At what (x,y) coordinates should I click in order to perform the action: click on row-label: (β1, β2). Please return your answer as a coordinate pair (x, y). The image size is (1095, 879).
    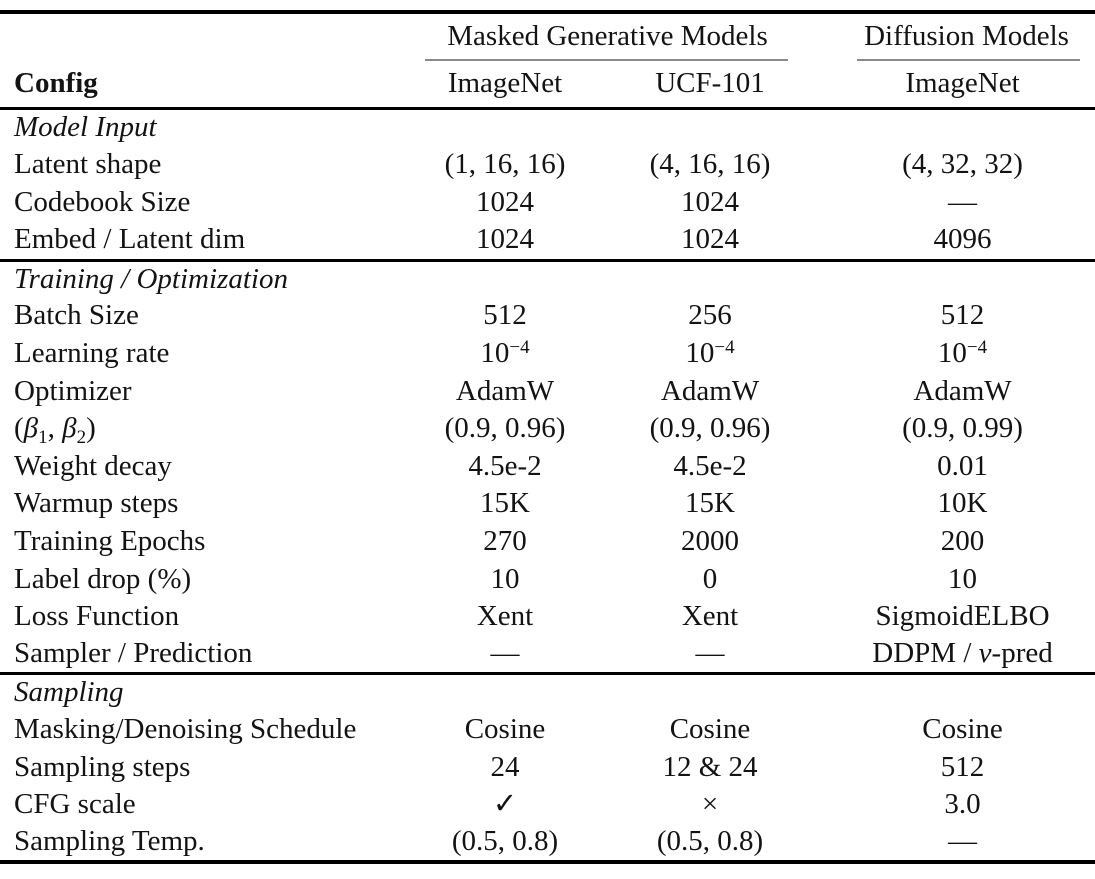
    Looking at the image, I should click on (210, 429).